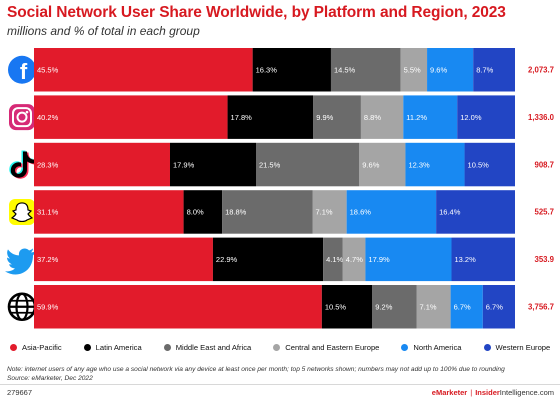 The height and width of the screenshot is (402, 560). I want to click on legend-label: Central and Eastern Europe, so click(332, 347).